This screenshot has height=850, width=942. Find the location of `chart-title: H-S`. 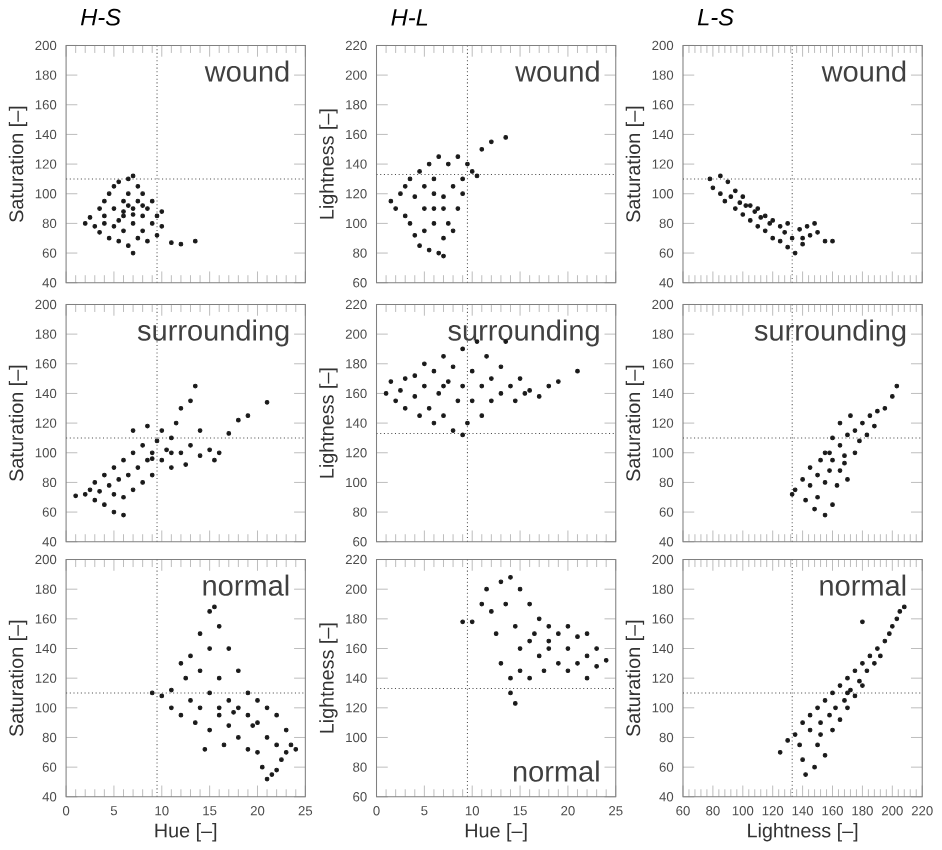

chart-title: H-S is located at coordinates (100, 17).